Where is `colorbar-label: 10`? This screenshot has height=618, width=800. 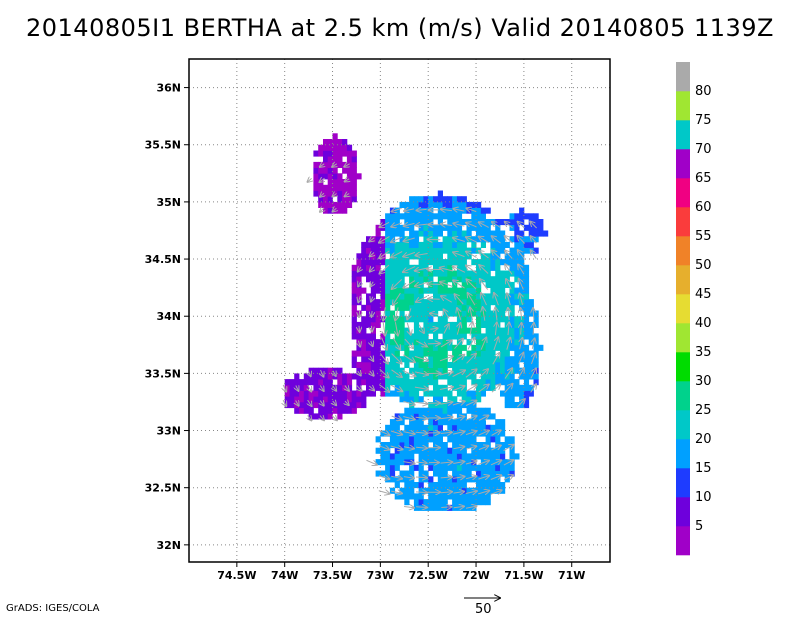 colorbar-label: 10 is located at coordinates (703, 497).